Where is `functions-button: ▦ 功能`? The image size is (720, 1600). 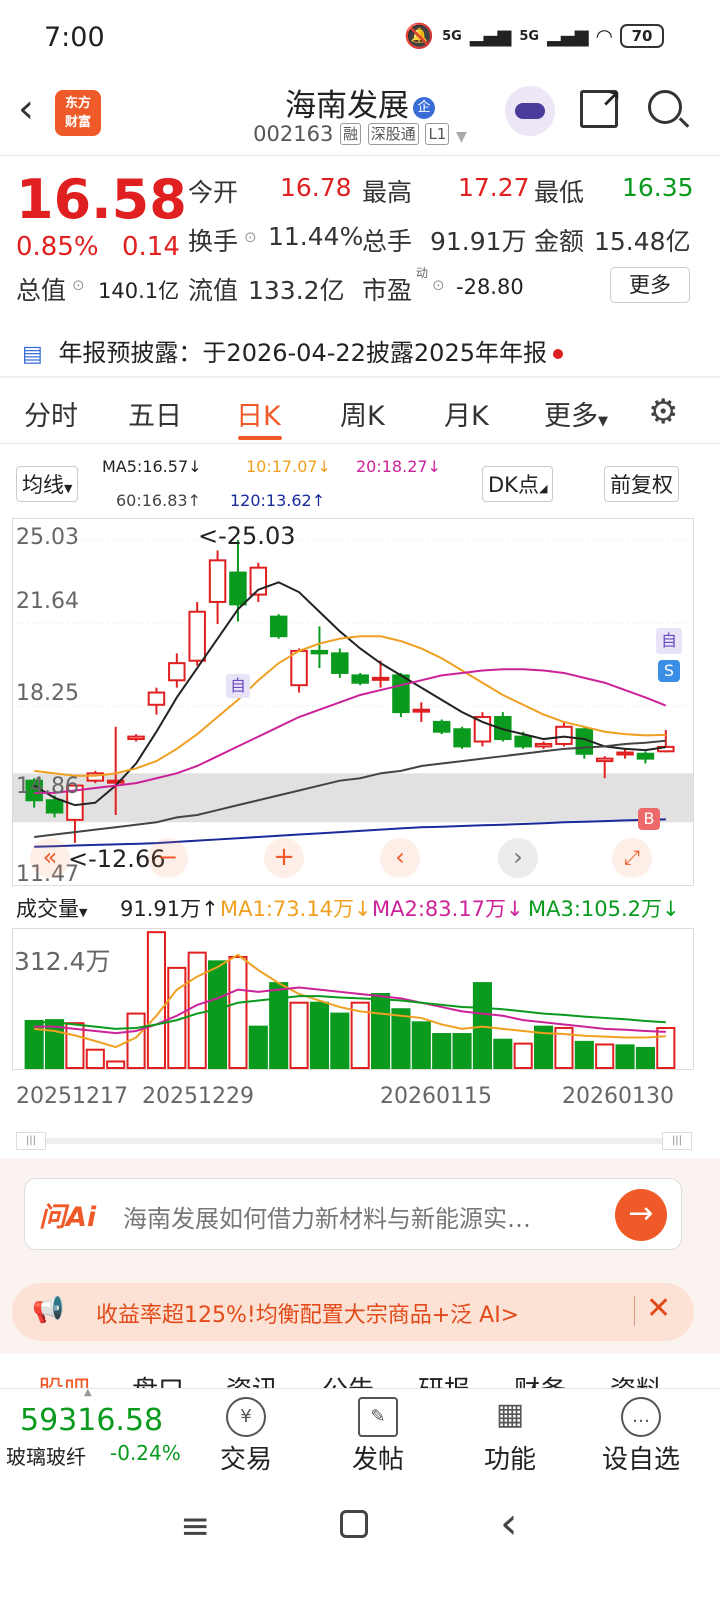 functions-button: ▦ 功能 is located at coordinates (510, 1436).